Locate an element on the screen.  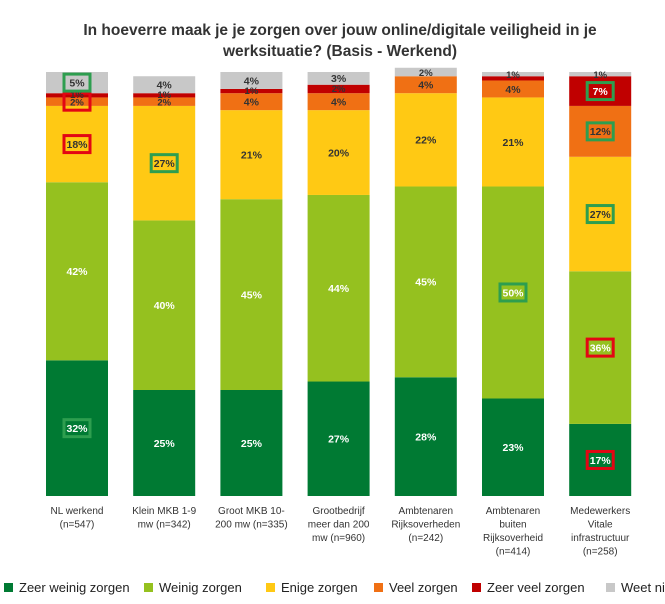
data-label: 3% is located at coordinates (339, 79).